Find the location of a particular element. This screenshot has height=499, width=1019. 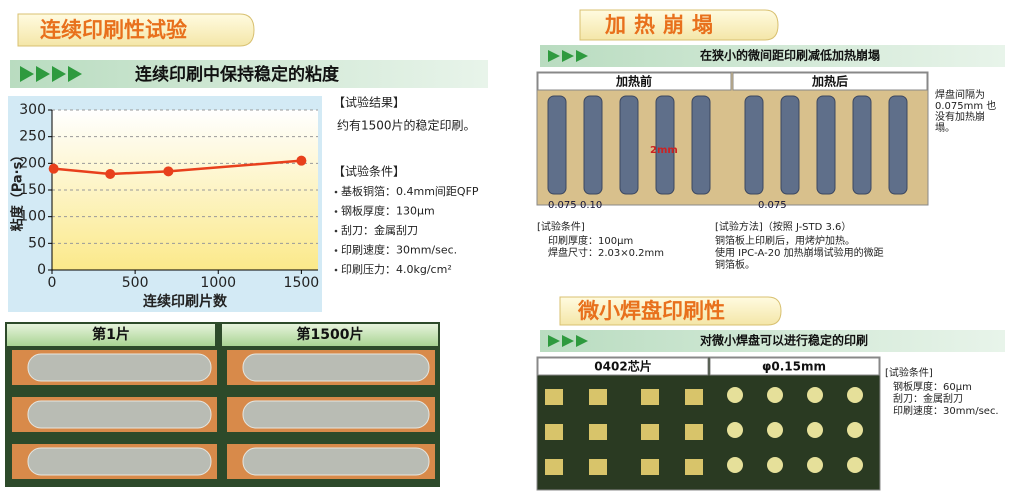

x-axis-title: 连续印刷片数 is located at coordinates (185, 301).